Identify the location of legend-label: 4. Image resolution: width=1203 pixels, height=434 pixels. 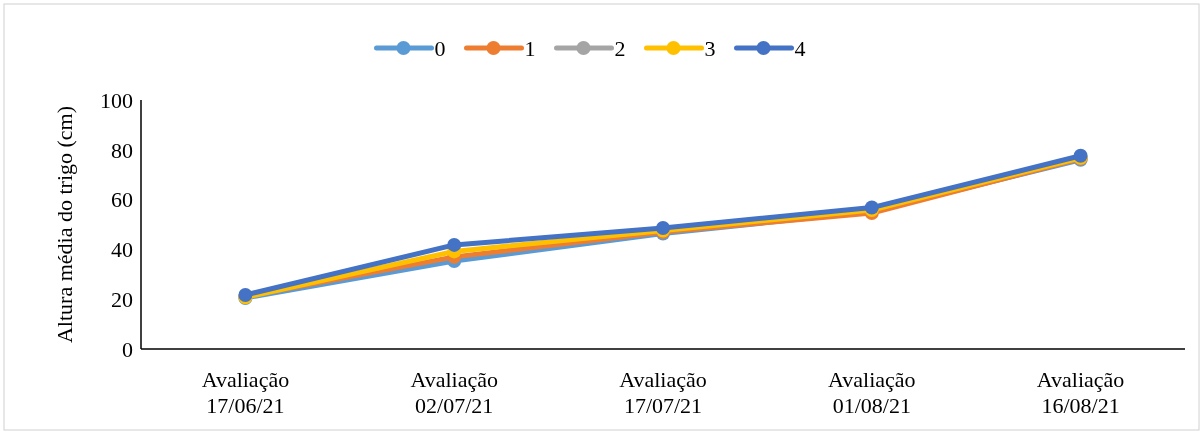
(800, 48).